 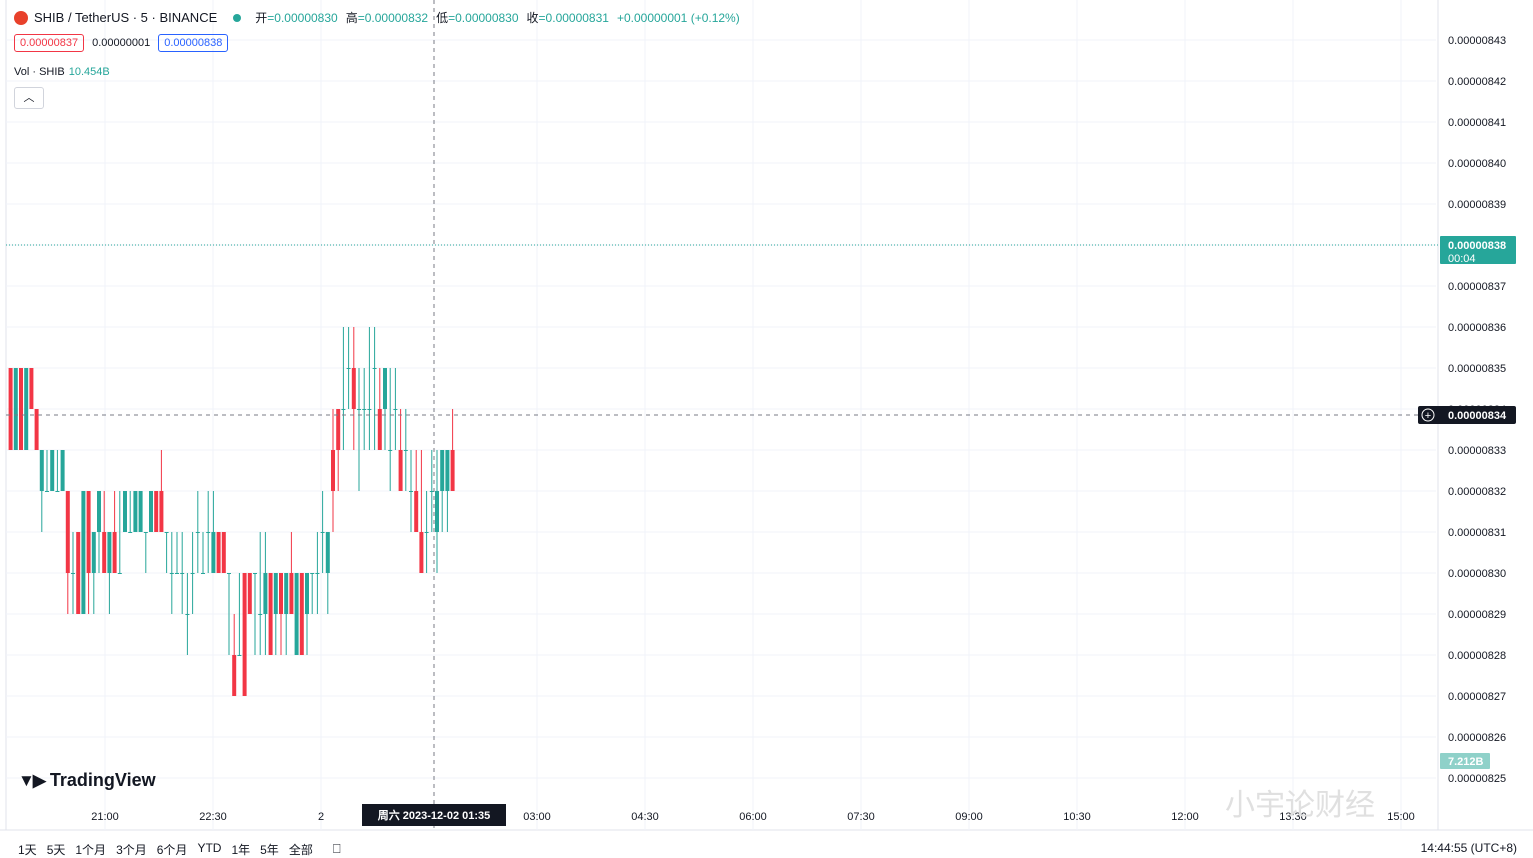 I want to click on timeframe-all: 全部, so click(x=300, y=850).